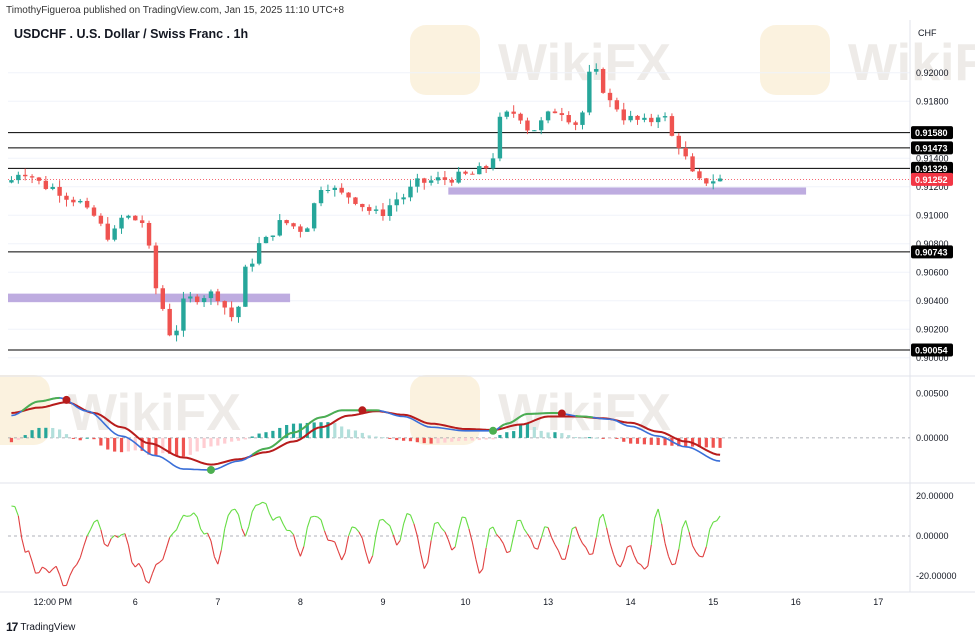  Describe the element at coordinates (217, 602) in the screenshot. I see `time-tick-label: 7` at that location.